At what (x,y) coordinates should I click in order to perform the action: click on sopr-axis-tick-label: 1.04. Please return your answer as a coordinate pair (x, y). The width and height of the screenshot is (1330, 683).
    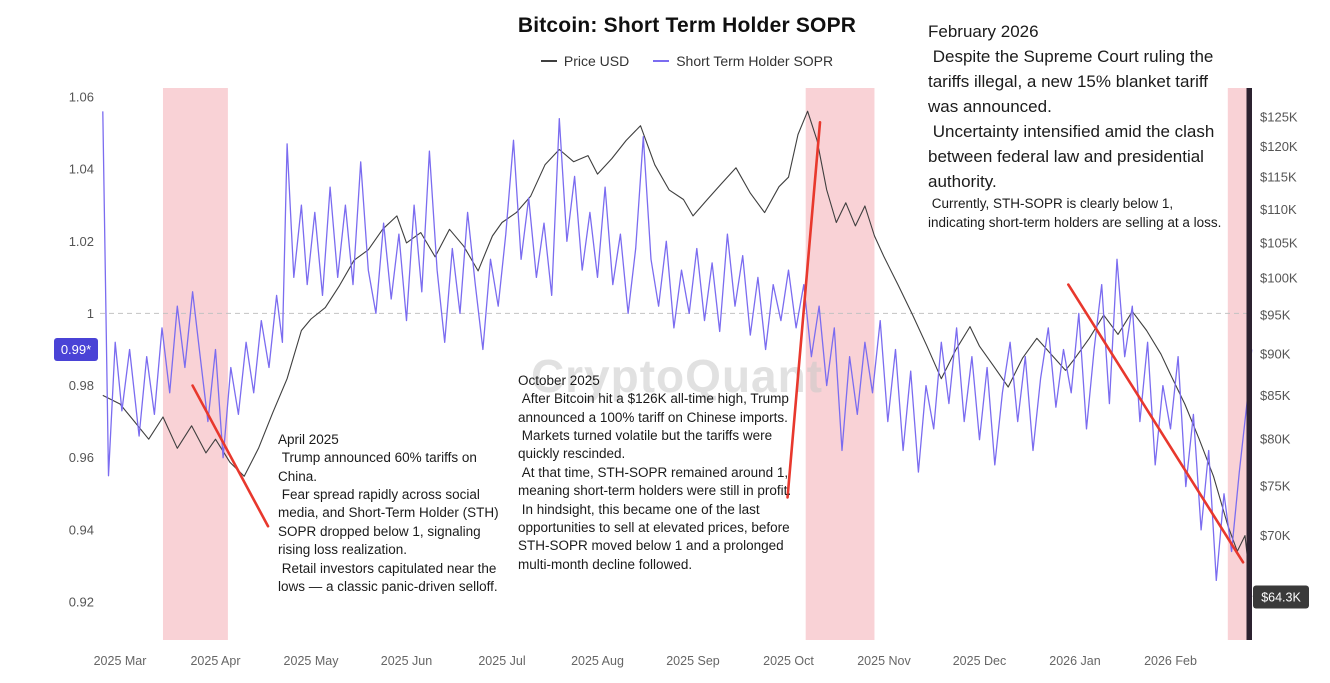
    Looking at the image, I should click on (81, 169).